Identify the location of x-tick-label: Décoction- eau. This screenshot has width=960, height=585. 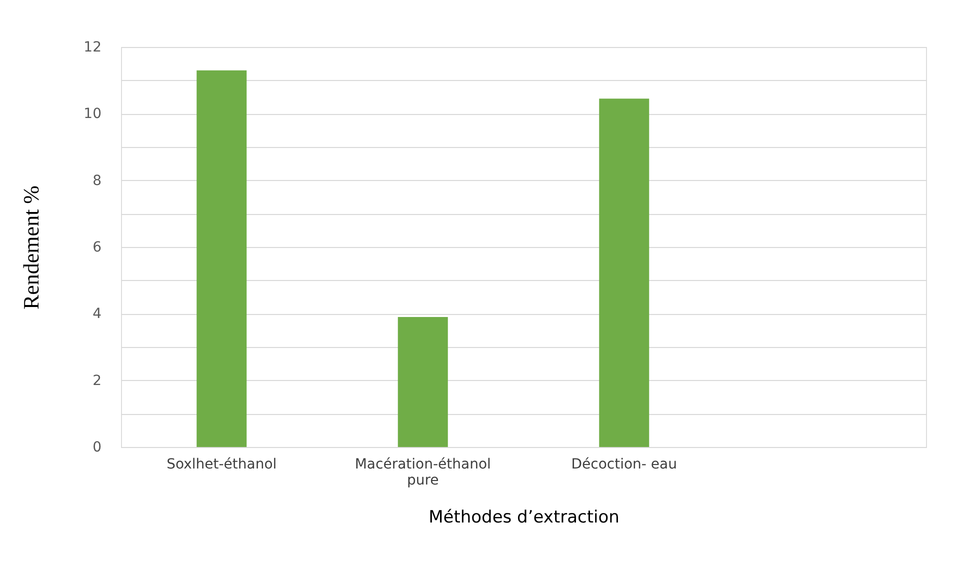
(624, 464).